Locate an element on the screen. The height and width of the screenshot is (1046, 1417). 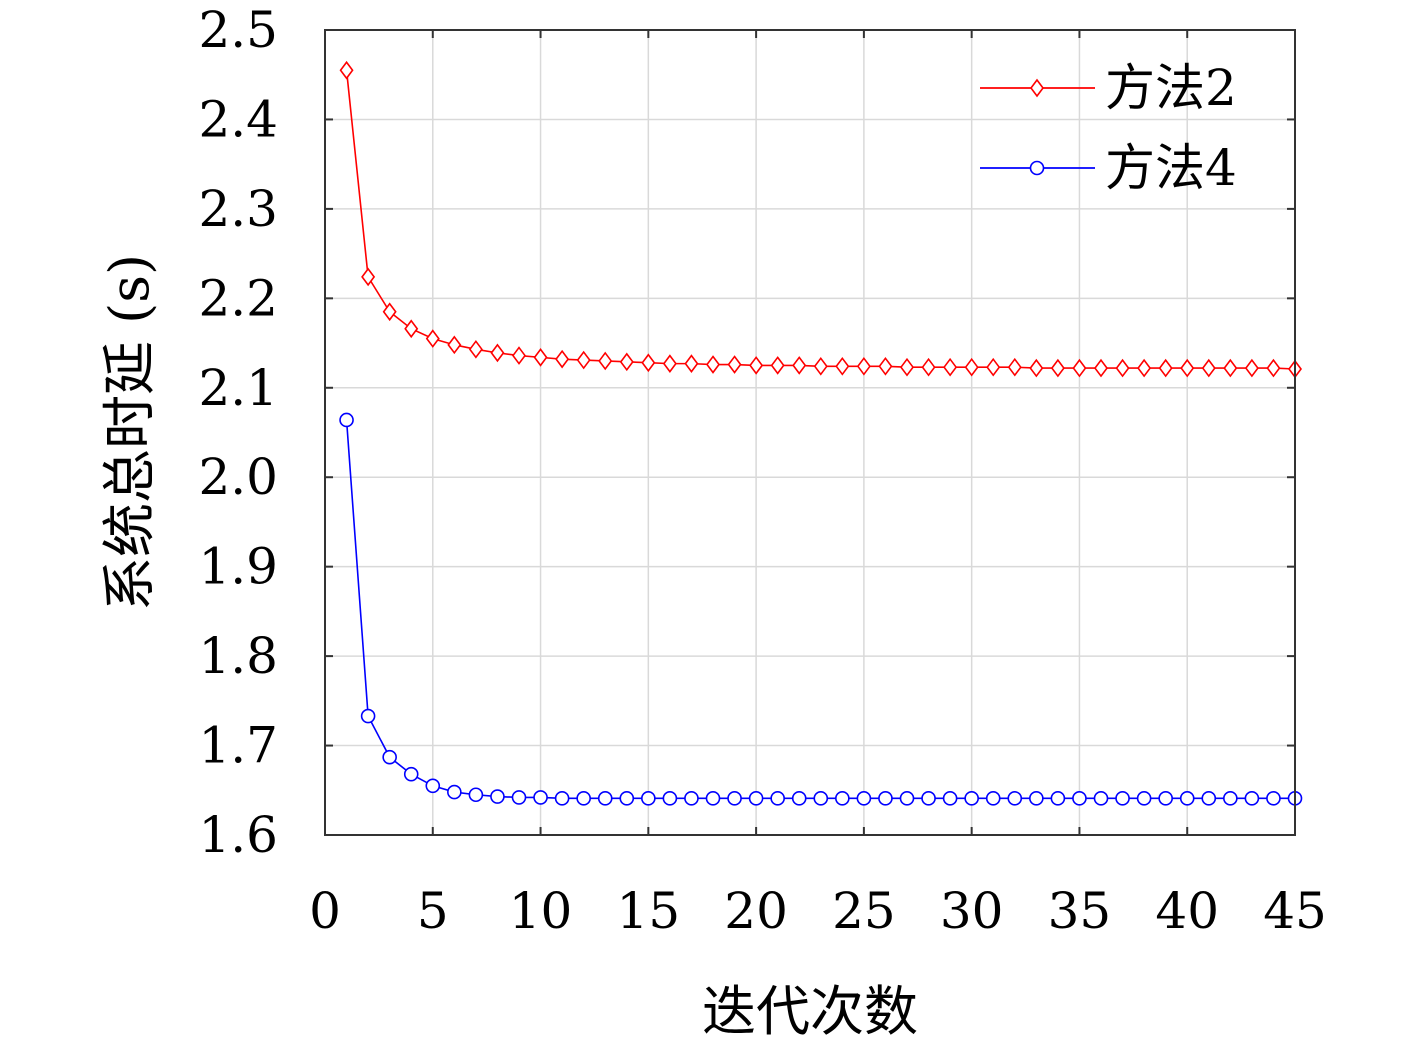
y-tick-label: 2.3 is located at coordinates (238, 209).